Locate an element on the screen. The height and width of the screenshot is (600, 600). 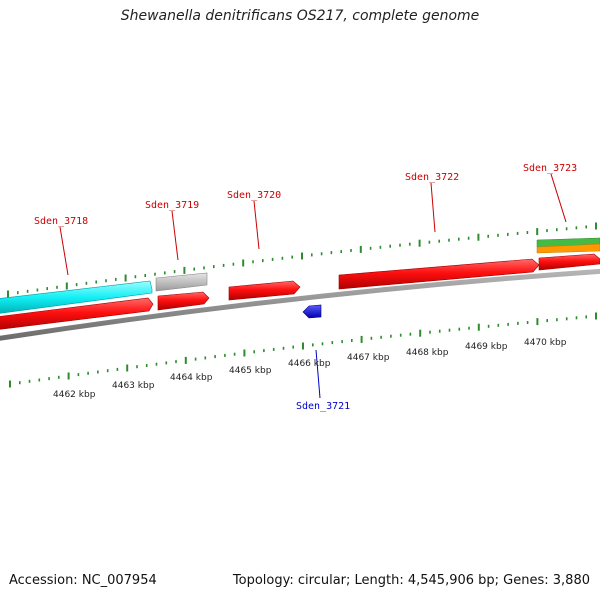
outer-tick-ring is located at coordinates (302, 260).